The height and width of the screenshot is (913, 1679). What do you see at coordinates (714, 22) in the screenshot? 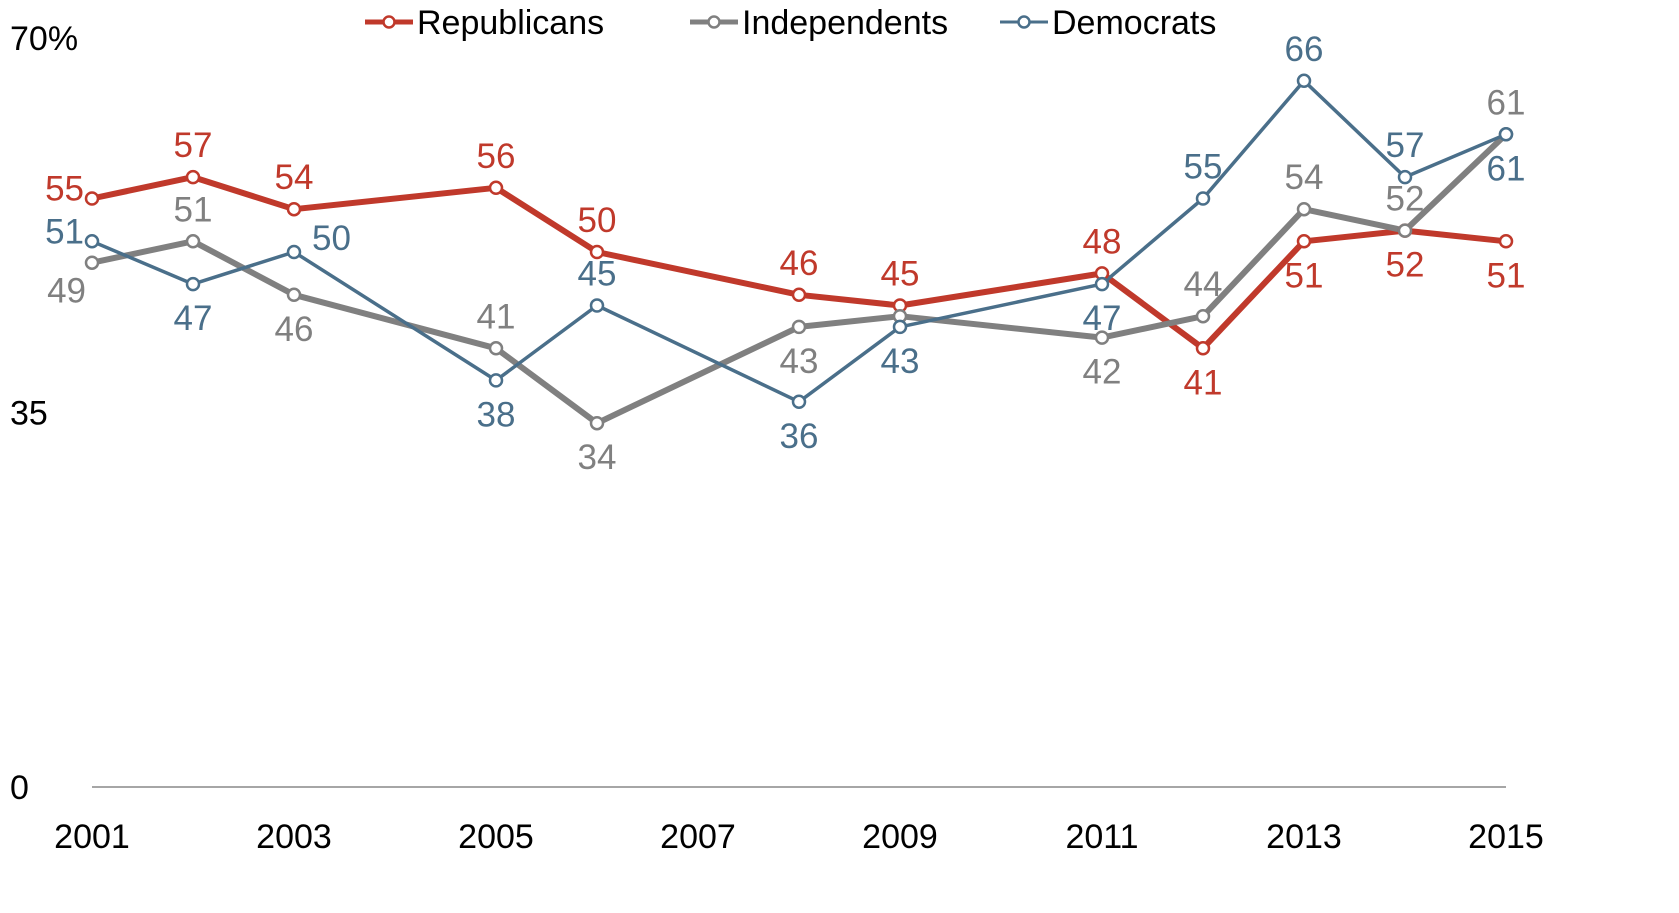
I see `legend-marker-independents` at bounding box center [714, 22].